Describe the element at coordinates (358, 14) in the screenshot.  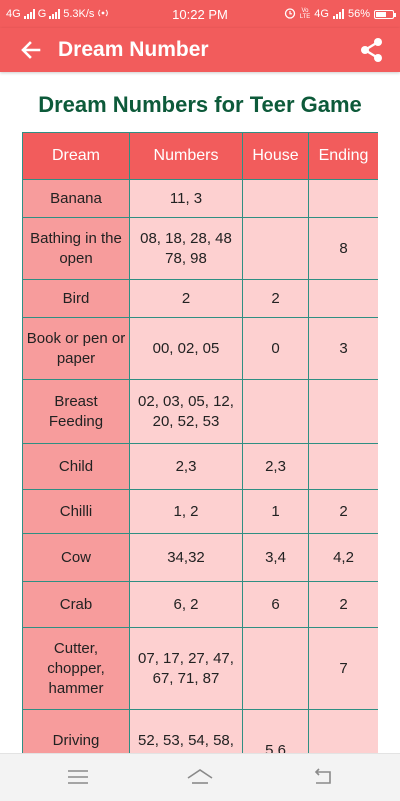
I see `battery-percent: 56%` at that location.